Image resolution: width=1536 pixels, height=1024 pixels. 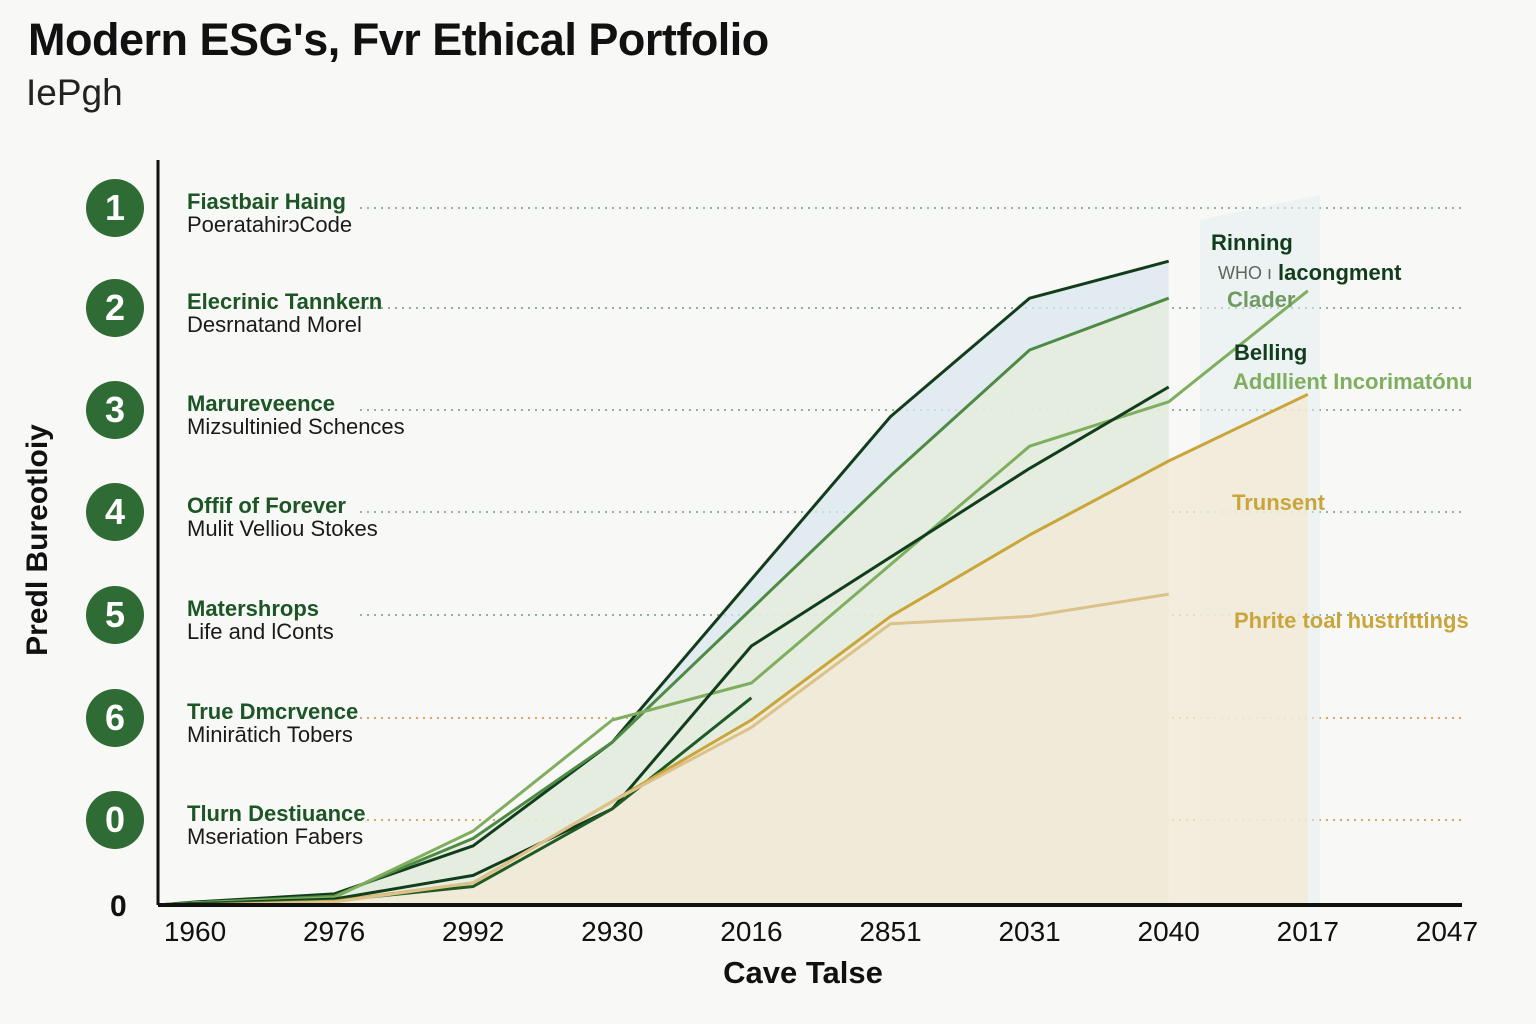 What do you see at coordinates (285, 301) in the screenshot?
I see `row-title: Elecrinic Tannkern` at bounding box center [285, 301].